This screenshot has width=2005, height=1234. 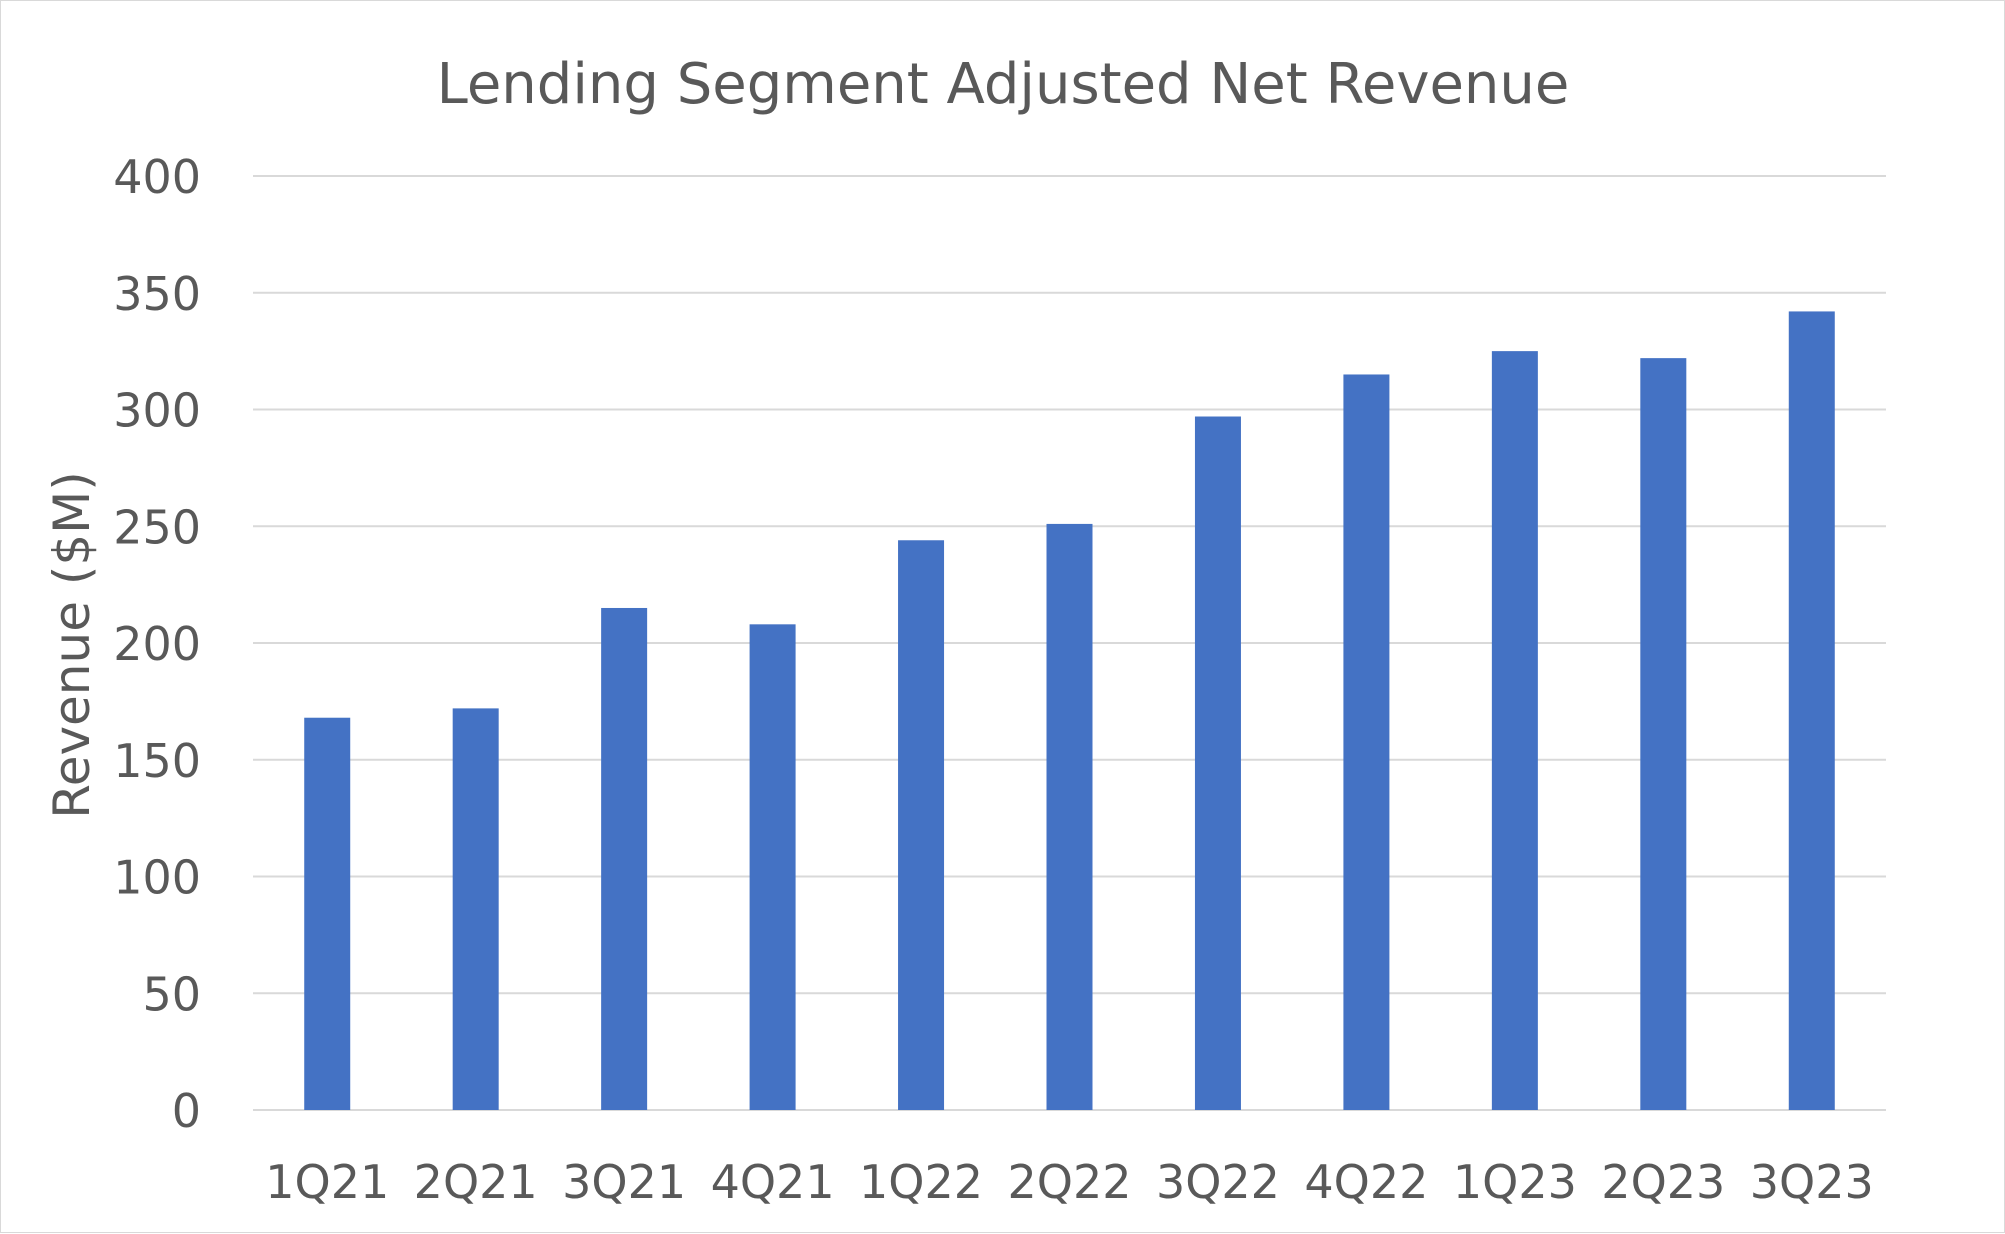 What do you see at coordinates (1812, 1182) in the screenshot?
I see `x-tick-label: 3Q23` at bounding box center [1812, 1182].